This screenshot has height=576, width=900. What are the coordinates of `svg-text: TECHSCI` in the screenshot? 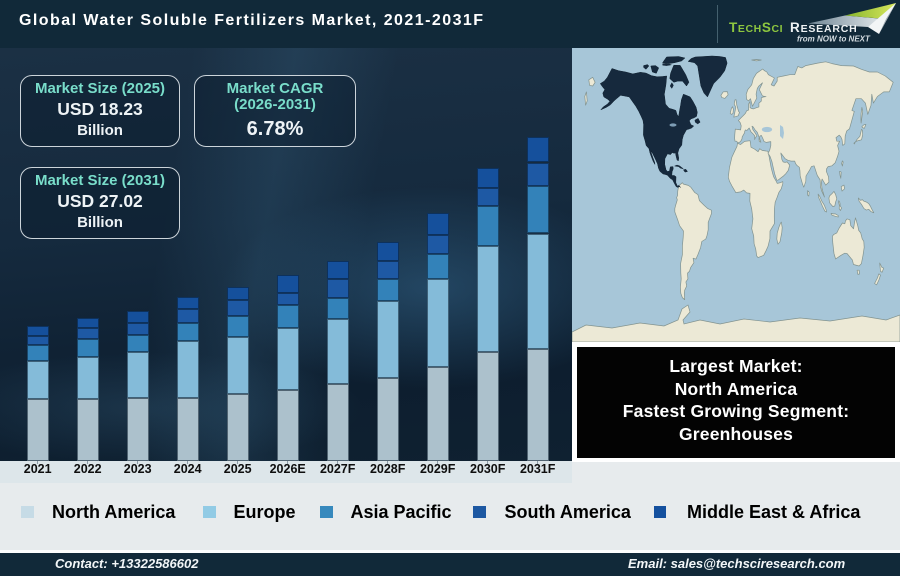 It's located at (756, 27).